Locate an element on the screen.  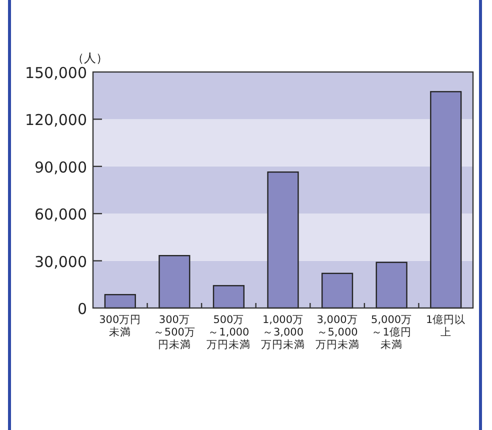
x-tick-label: 3,000万～5,000万円未満 is located at coordinates (337, 332).